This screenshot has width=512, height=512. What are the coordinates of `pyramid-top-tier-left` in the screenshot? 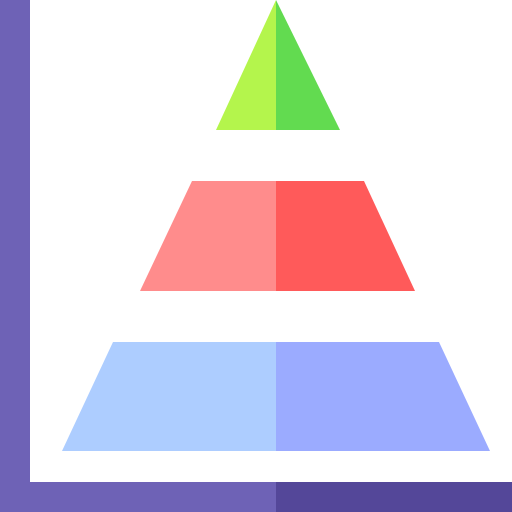 It's located at (246, 65).